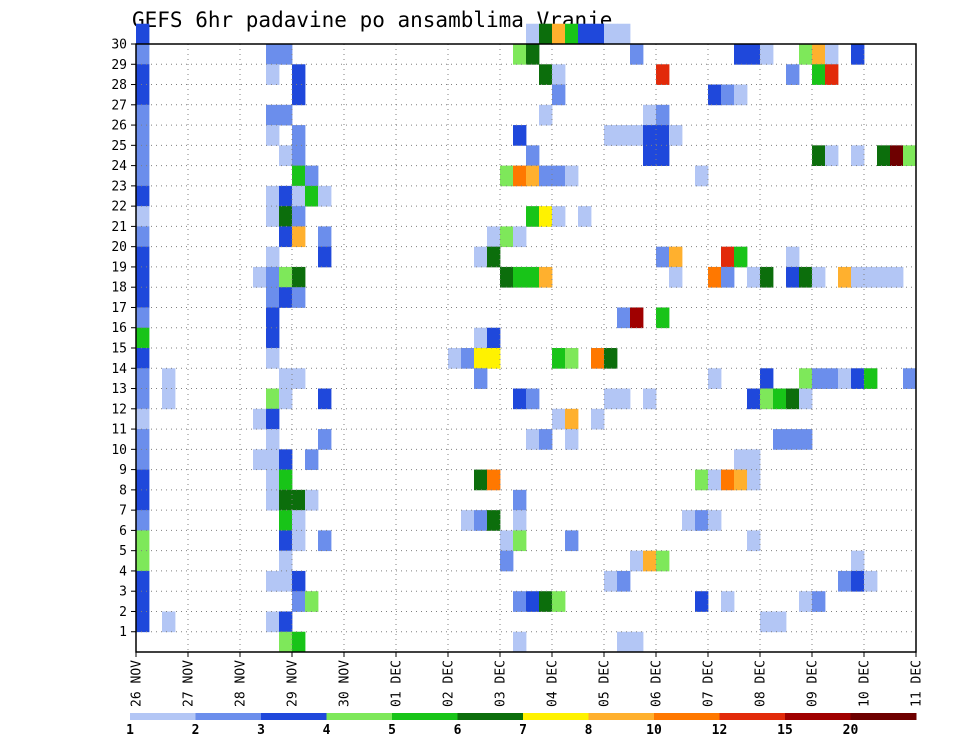 The image size is (960, 746). I want to click on y-tick-label: 3, so click(123, 592).